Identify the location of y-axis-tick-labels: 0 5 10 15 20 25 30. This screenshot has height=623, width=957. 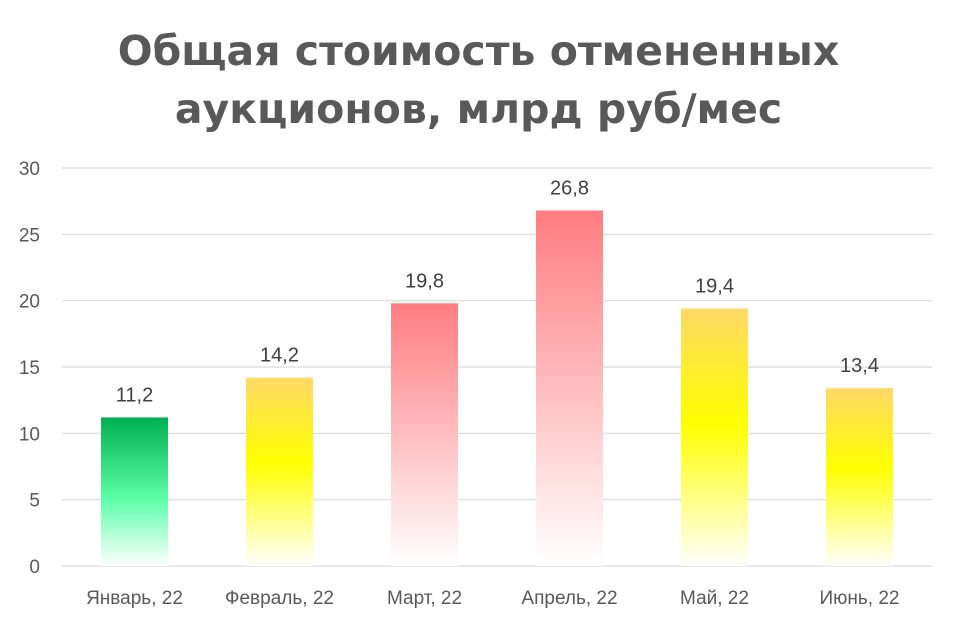
(29, 368).